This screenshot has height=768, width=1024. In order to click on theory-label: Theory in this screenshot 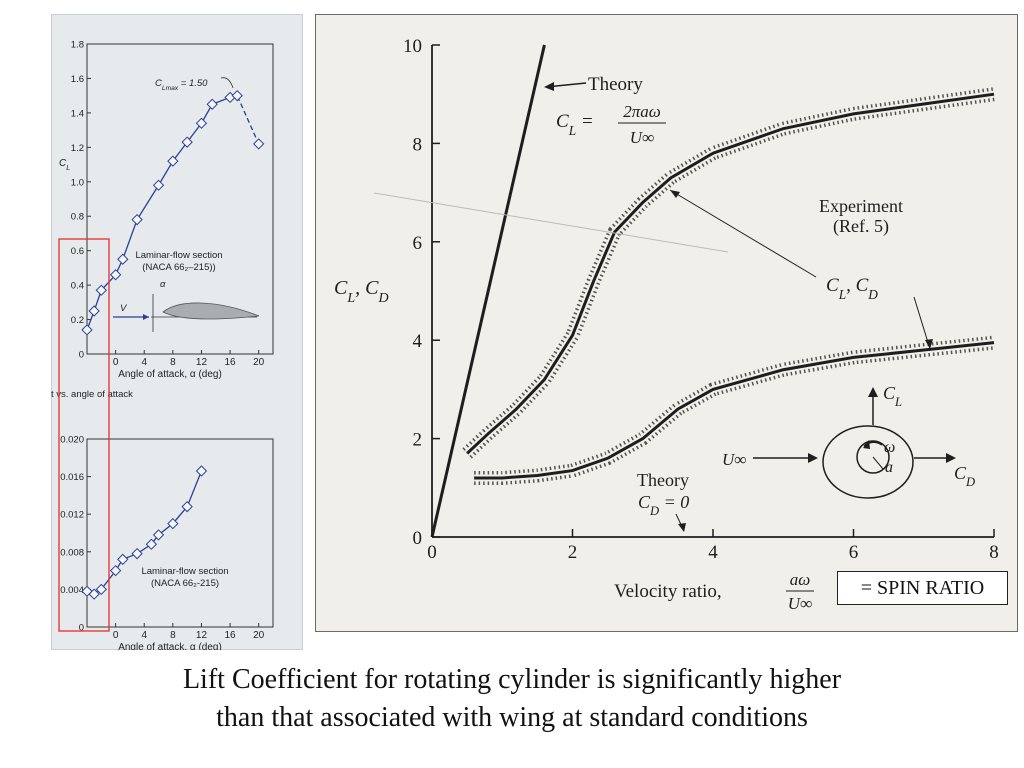, I will do `click(615, 84)`.